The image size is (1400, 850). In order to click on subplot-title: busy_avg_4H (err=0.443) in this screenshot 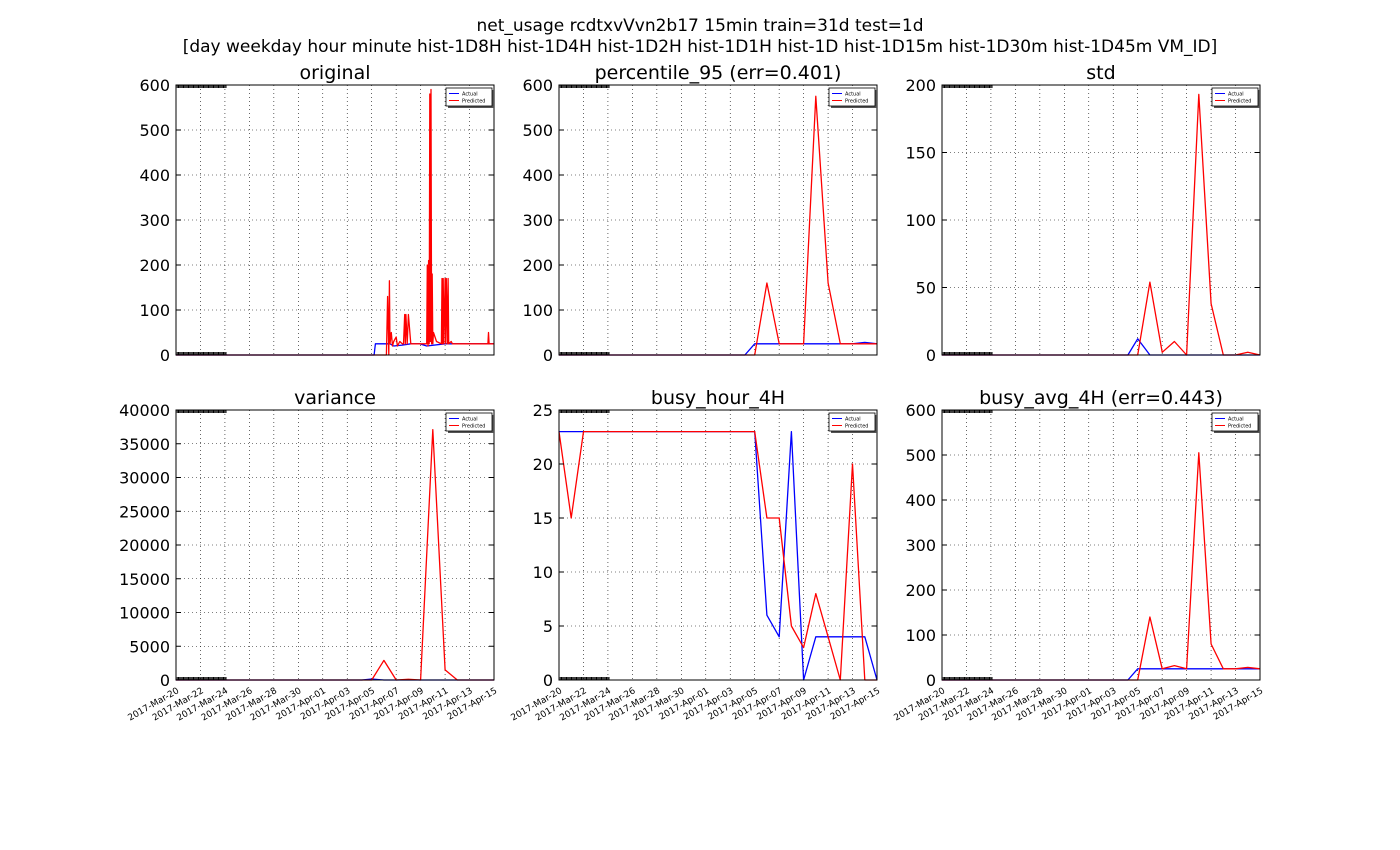, I will do `click(1101, 398)`.